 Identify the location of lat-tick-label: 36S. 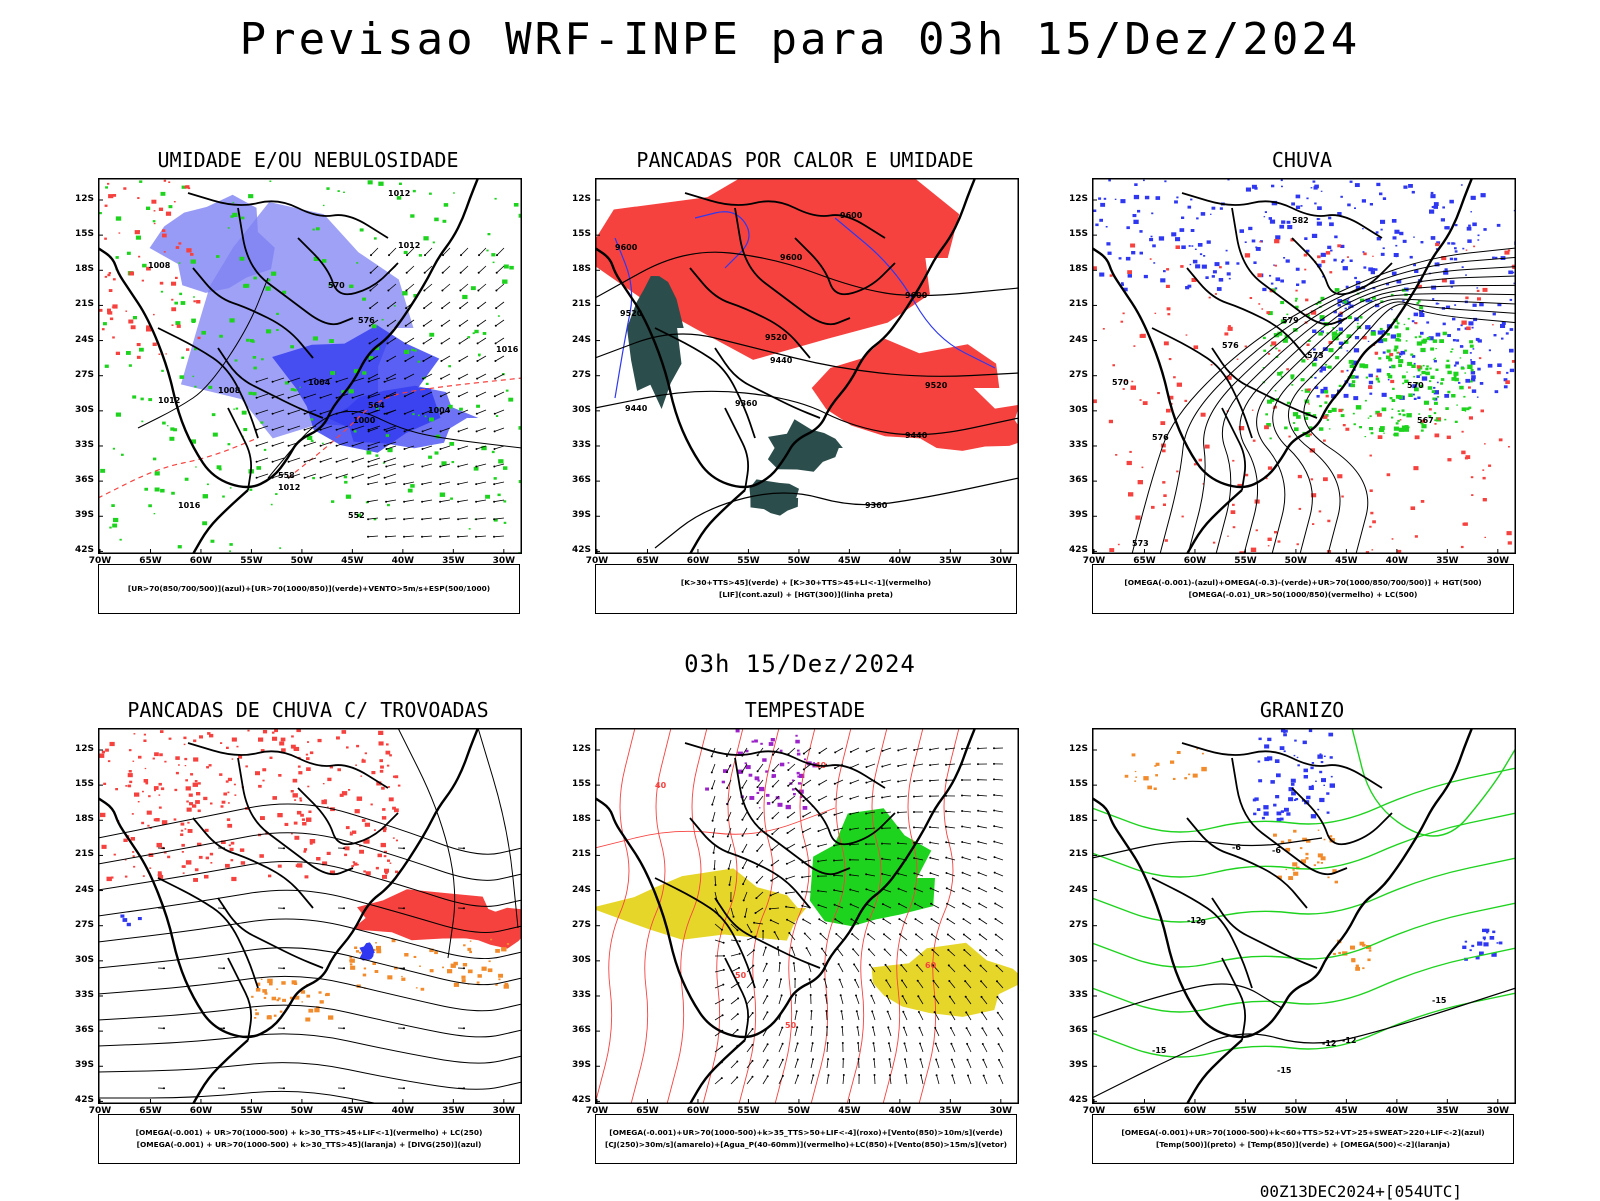
(580, 1030).